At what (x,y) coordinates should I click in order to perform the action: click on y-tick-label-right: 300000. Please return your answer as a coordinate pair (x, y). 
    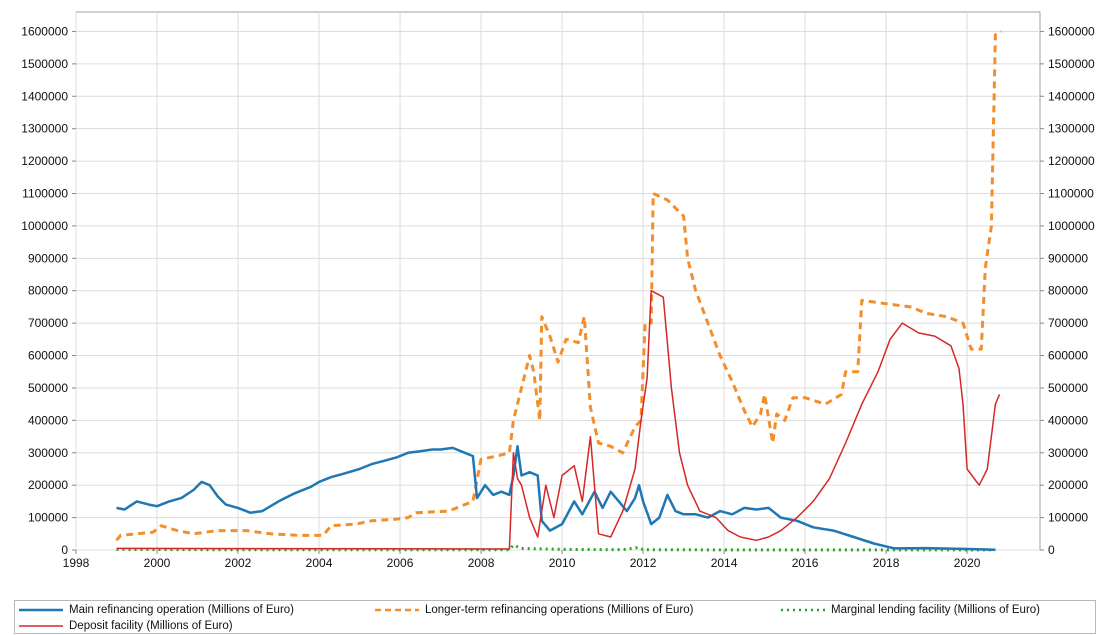
    Looking at the image, I should click on (1068, 453).